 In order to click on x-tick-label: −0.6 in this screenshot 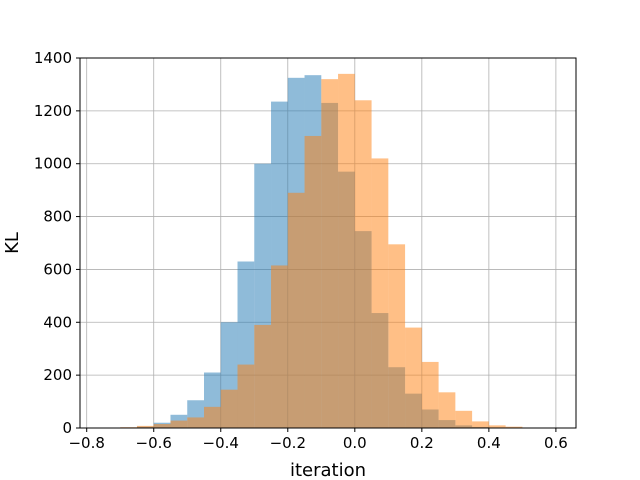, I will do `click(154, 443)`.